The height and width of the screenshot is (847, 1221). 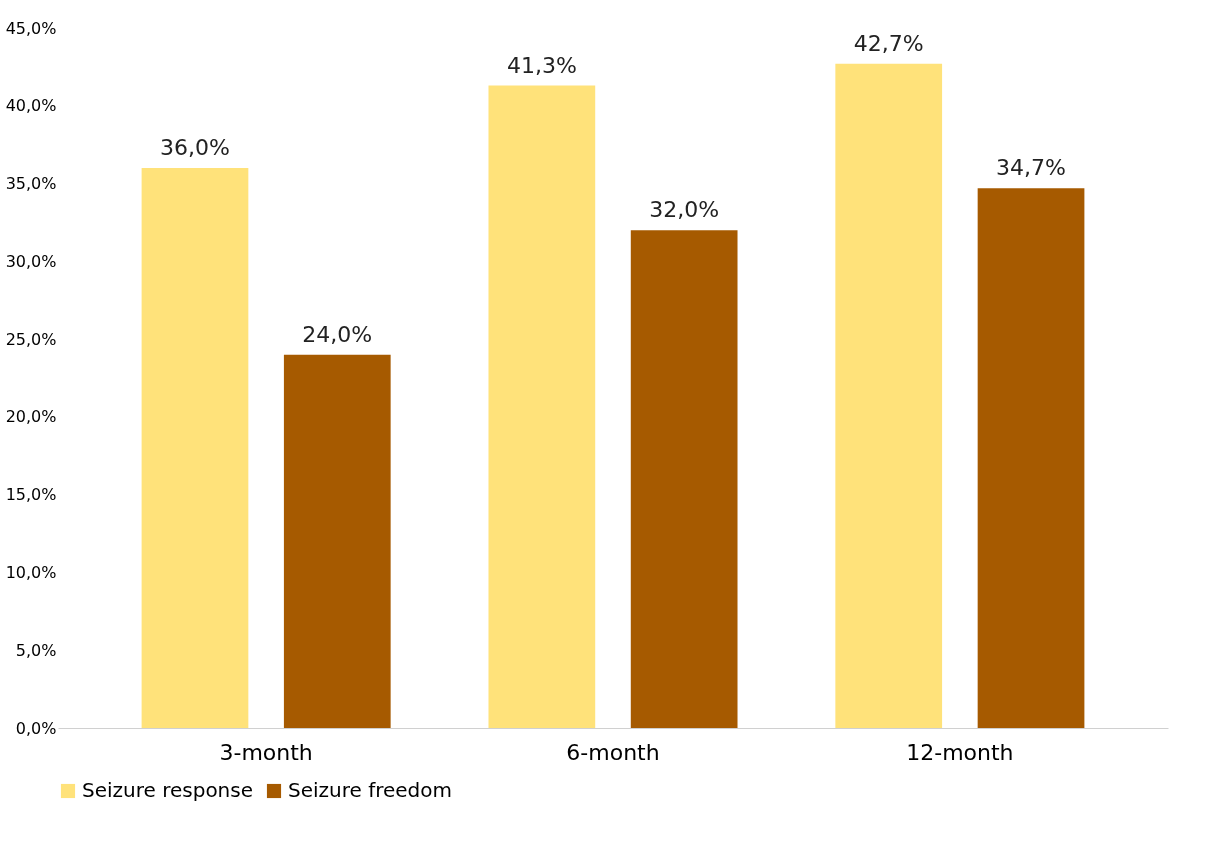 I want to click on y-tick-label: 15,0%, so click(x=31, y=495).